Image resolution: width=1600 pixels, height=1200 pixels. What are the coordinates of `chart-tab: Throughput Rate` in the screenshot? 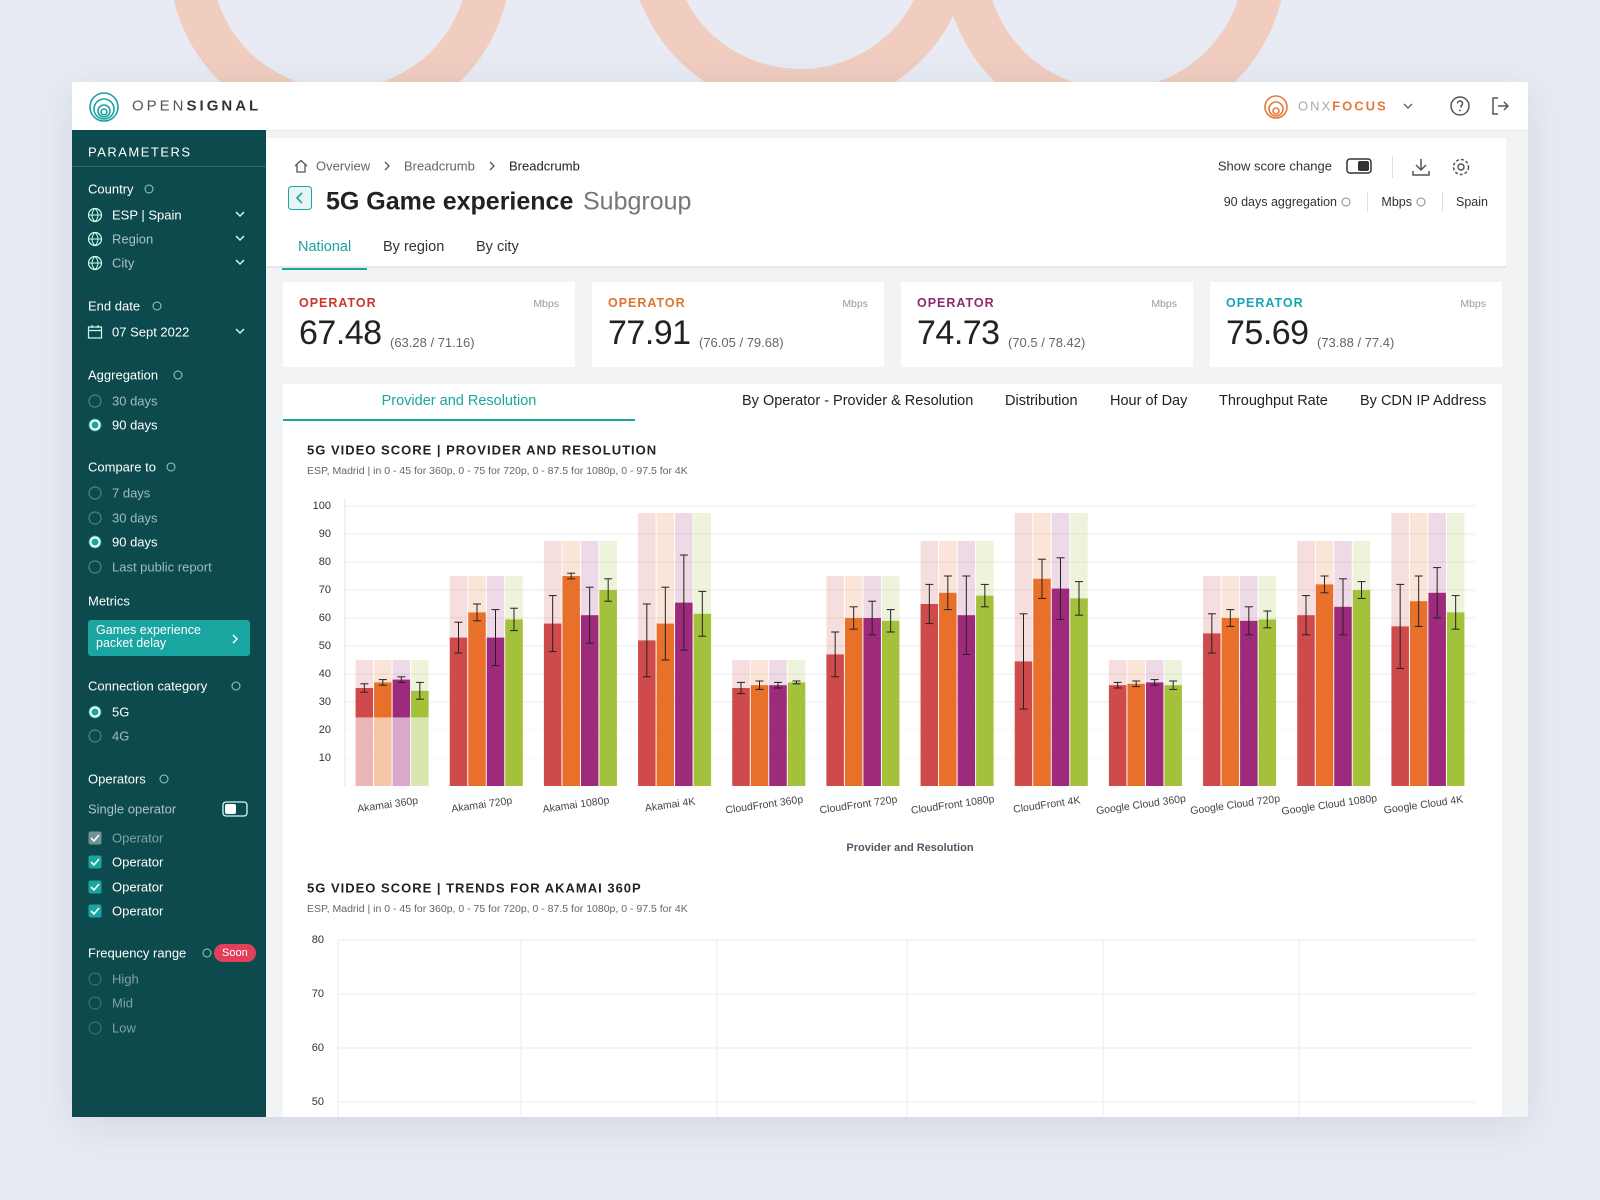 It's located at (1273, 401).